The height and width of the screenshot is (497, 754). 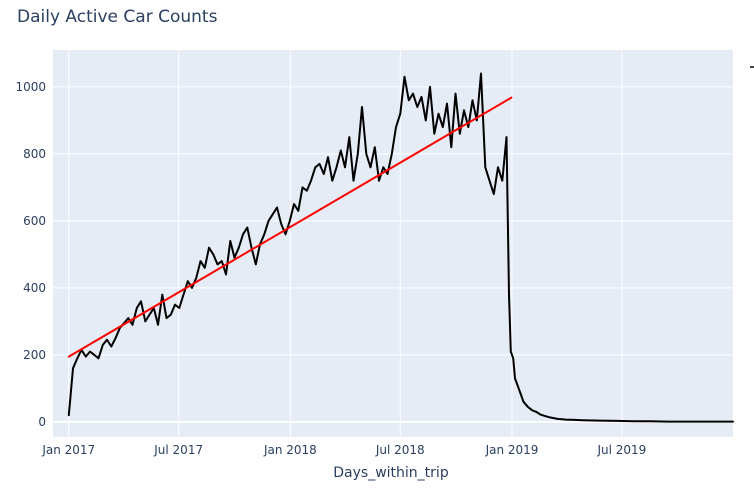 I want to click on y-tick-label: 600, so click(x=34, y=221).